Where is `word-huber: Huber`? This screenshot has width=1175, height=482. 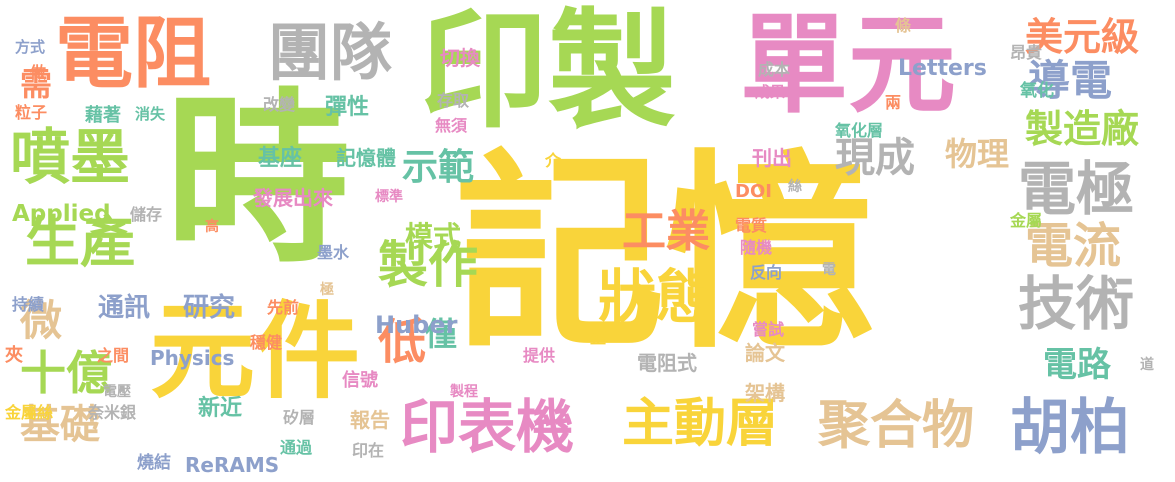 word-huber: Huber is located at coordinates (416, 325).